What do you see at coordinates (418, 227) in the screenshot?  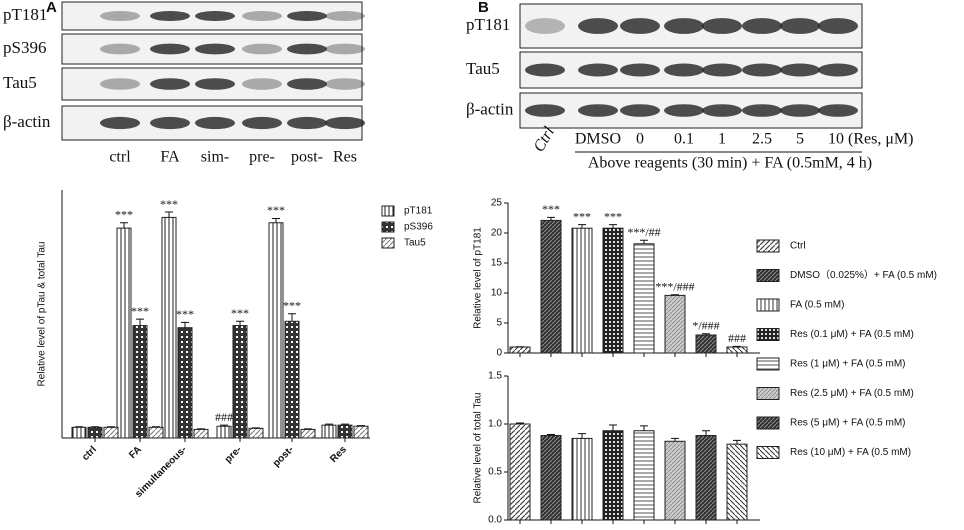 I see `legend-label: pS396` at bounding box center [418, 227].